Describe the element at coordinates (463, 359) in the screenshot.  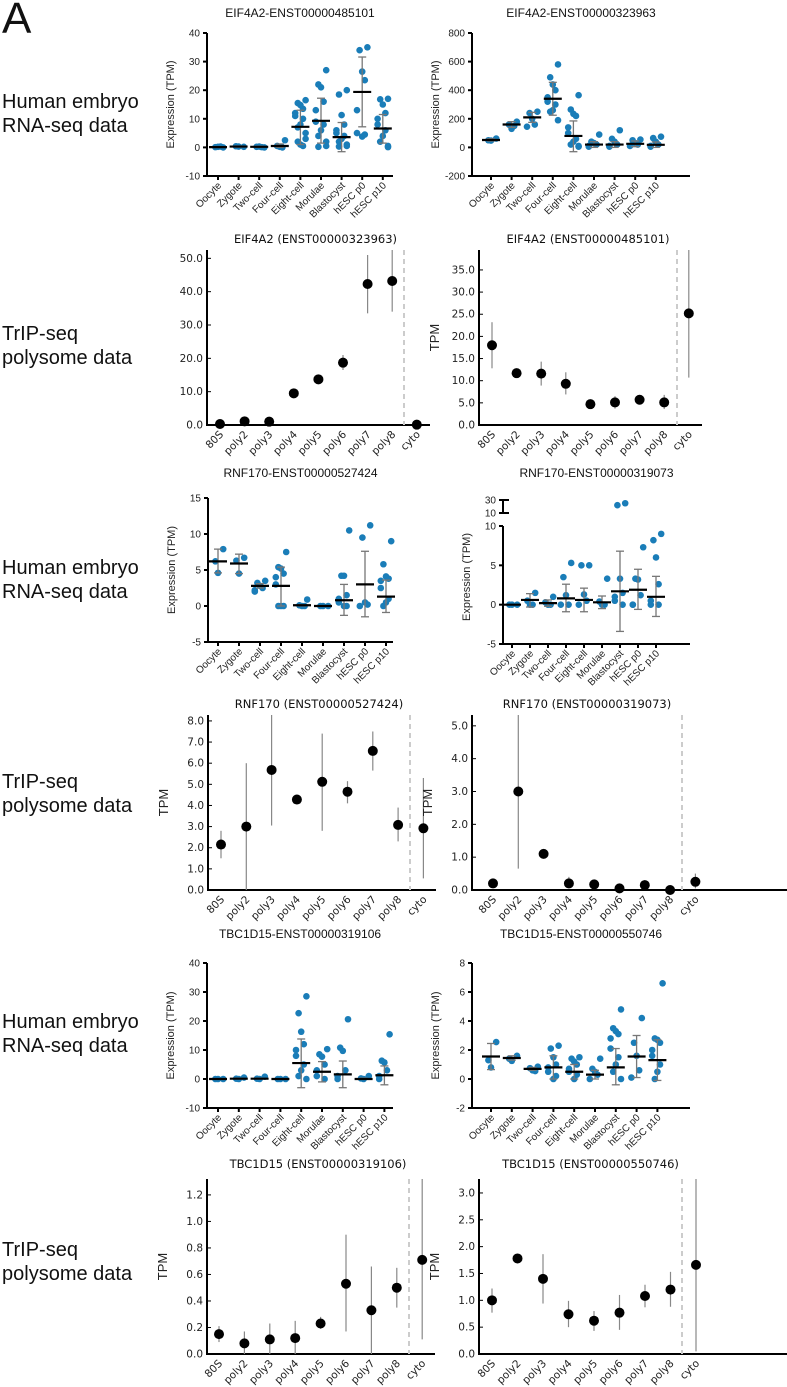
I see `y-tick-label: 15.0` at that location.